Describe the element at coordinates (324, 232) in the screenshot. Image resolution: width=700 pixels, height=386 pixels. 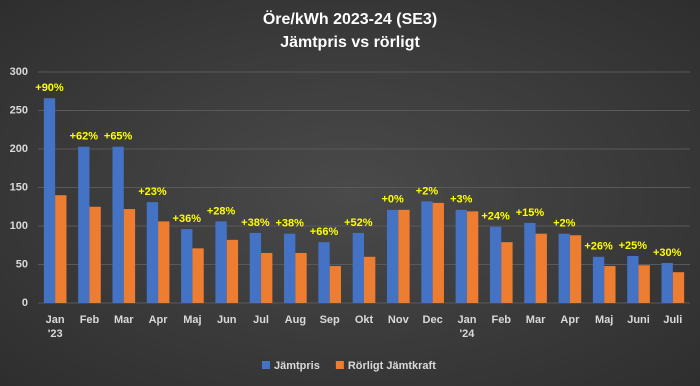
I see `annotation: +66%` at that location.